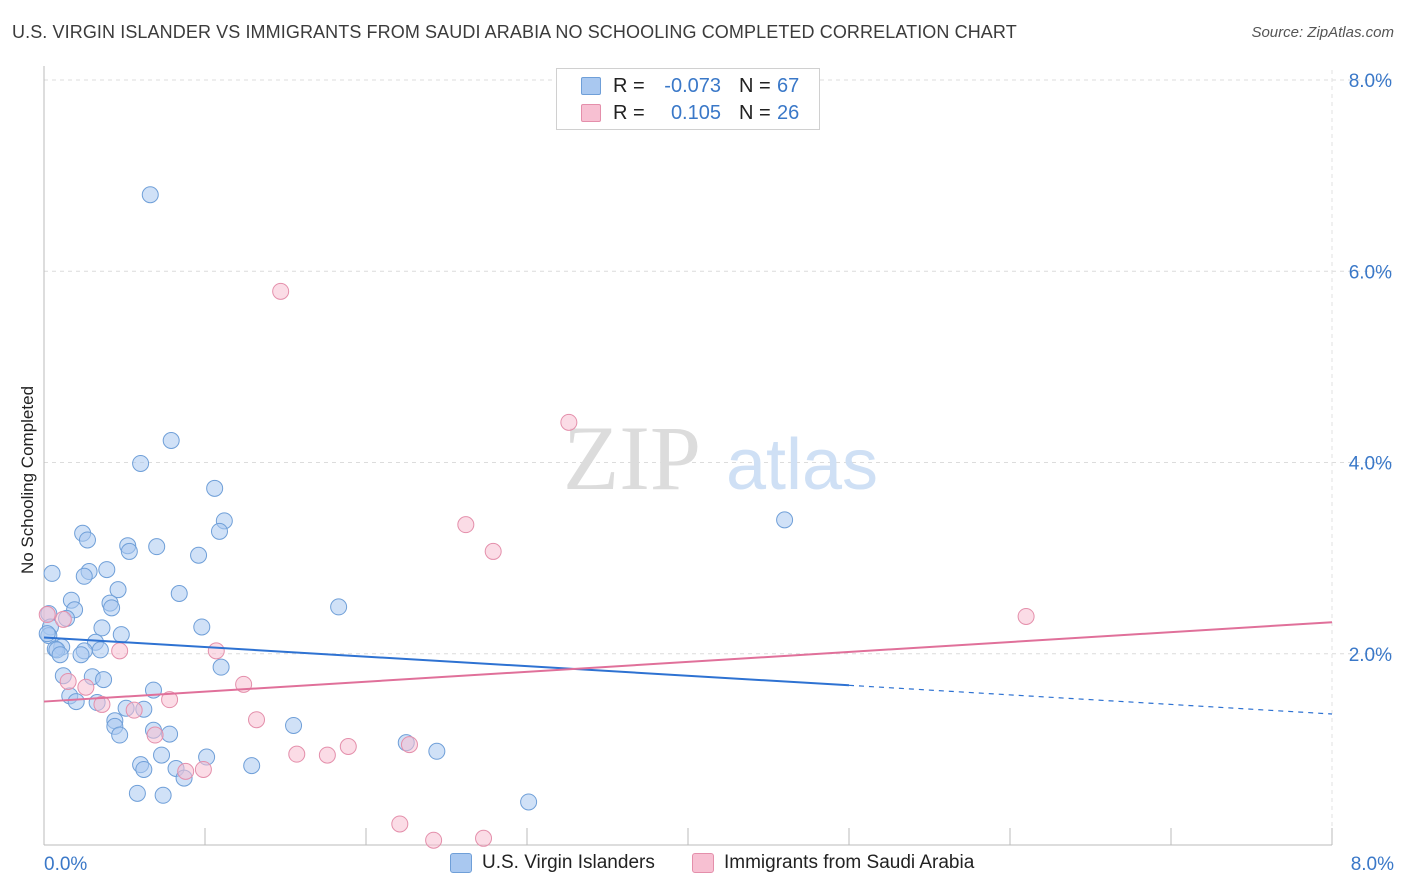 Image resolution: width=1406 pixels, height=892 pixels. What do you see at coordinates (568, 862) in the screenshot?
I see `legend-label: U.S. Virgin Islanders` at bounding box center [568, 862].